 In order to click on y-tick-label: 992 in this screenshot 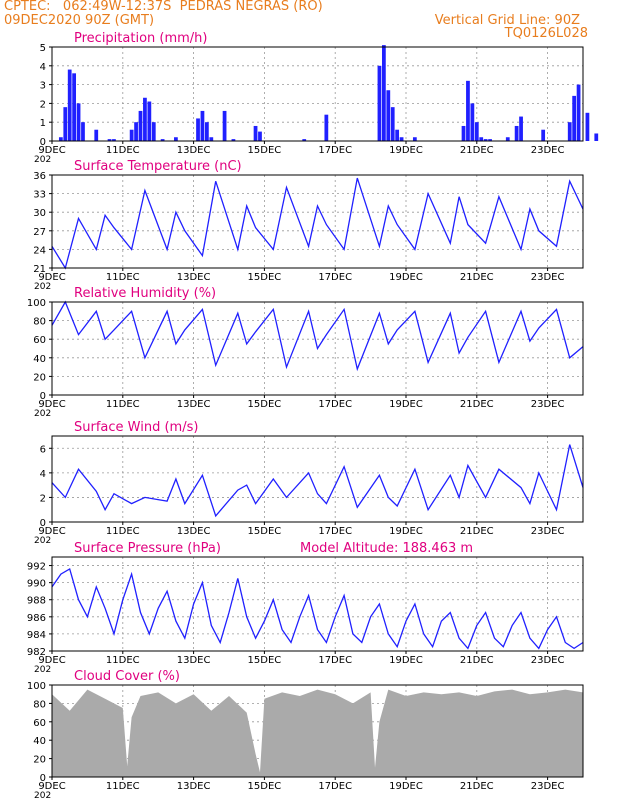, I will do `click(36, 567)`.